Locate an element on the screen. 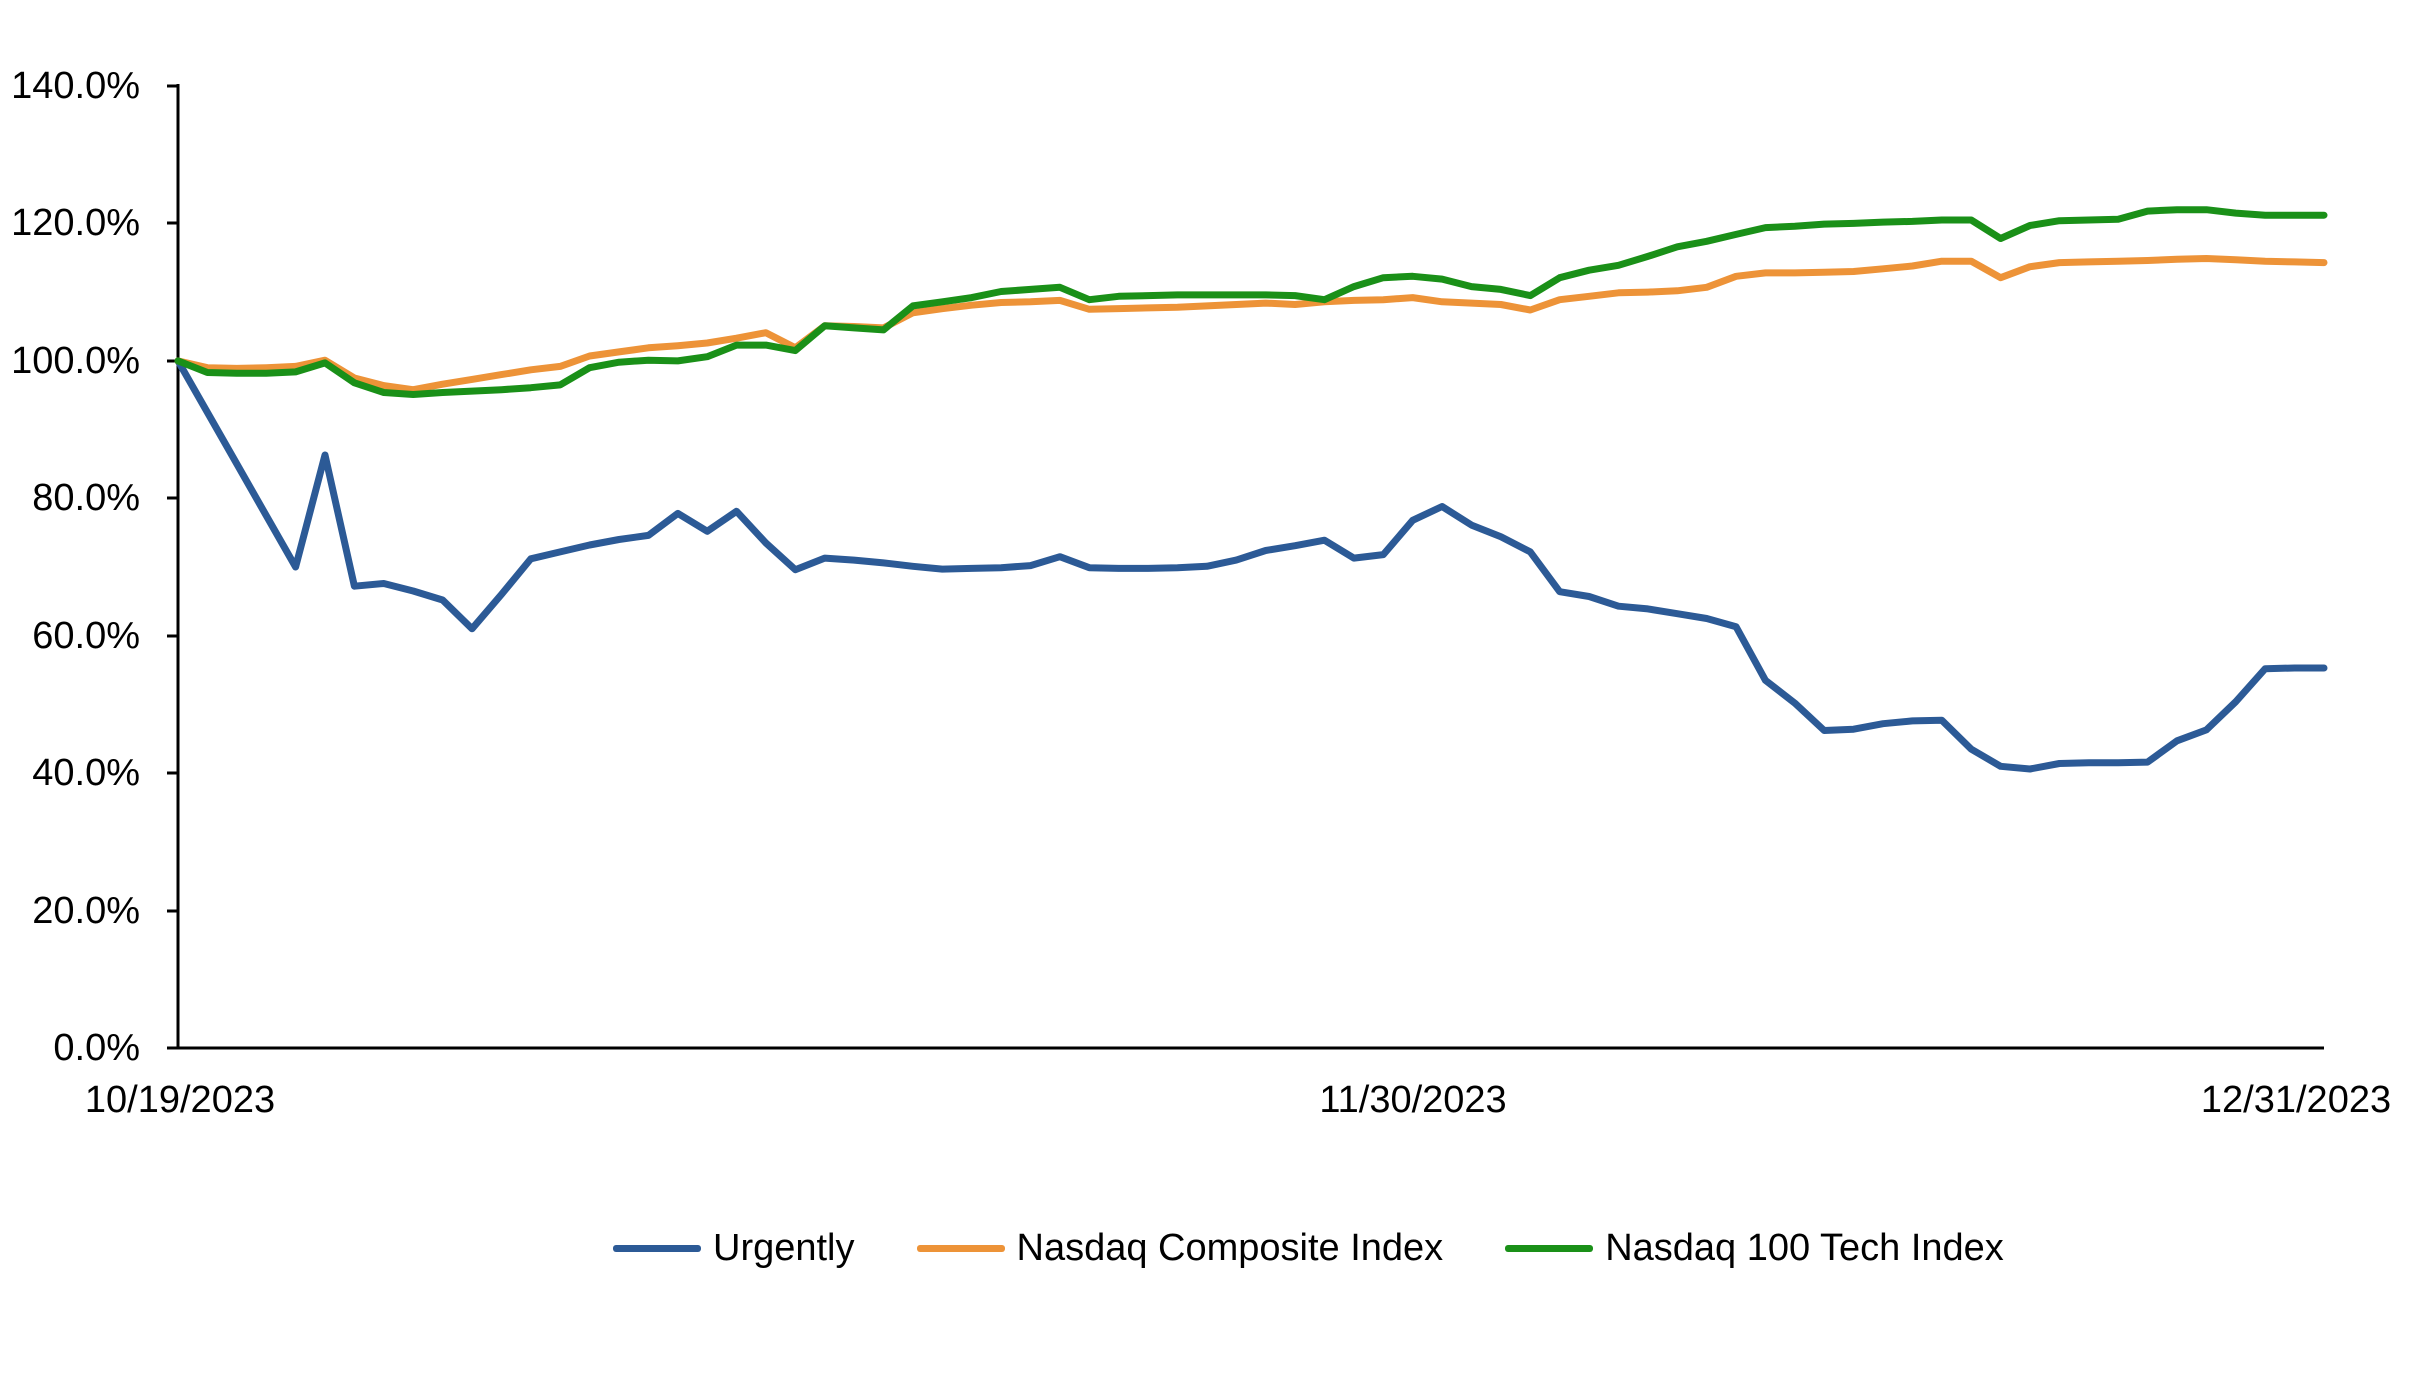  y-axis-label-100: 100.0% is located at coordinates (75, 361).